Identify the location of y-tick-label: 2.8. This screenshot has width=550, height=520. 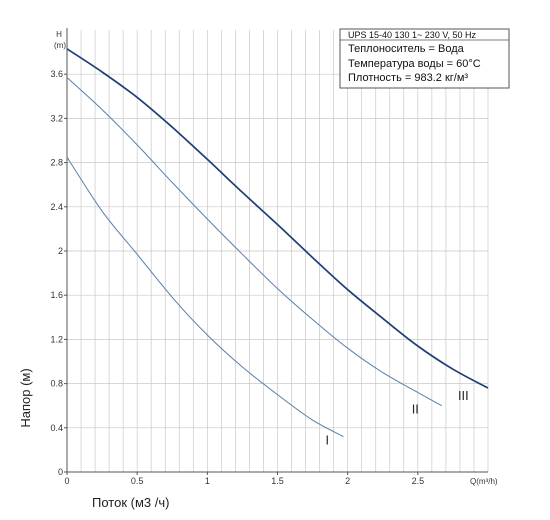
(56, 163).